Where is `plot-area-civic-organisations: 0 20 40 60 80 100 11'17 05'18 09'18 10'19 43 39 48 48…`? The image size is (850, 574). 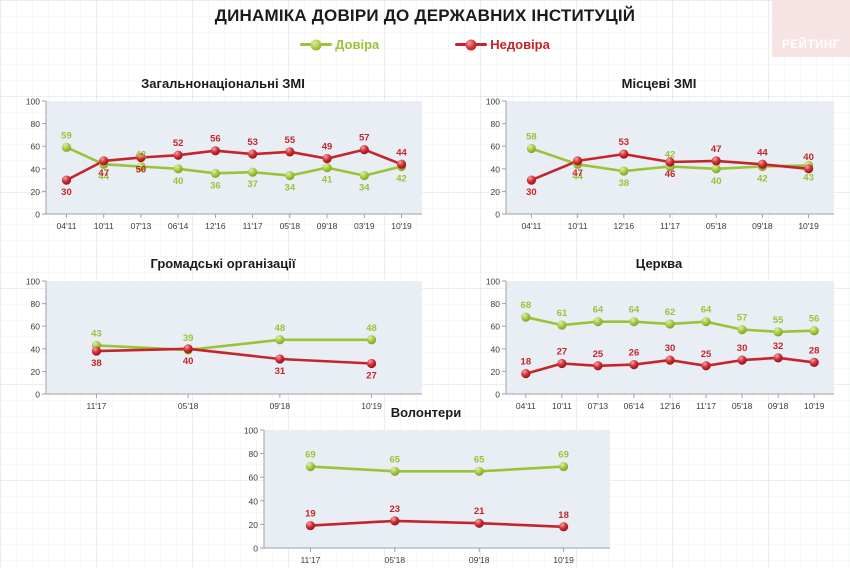
plot-area-civic-organisations: 0 20 40 60 80 100 11'17 05'18 09'18 10'19 43 39 48 48… is located at coordinates (223, 347).